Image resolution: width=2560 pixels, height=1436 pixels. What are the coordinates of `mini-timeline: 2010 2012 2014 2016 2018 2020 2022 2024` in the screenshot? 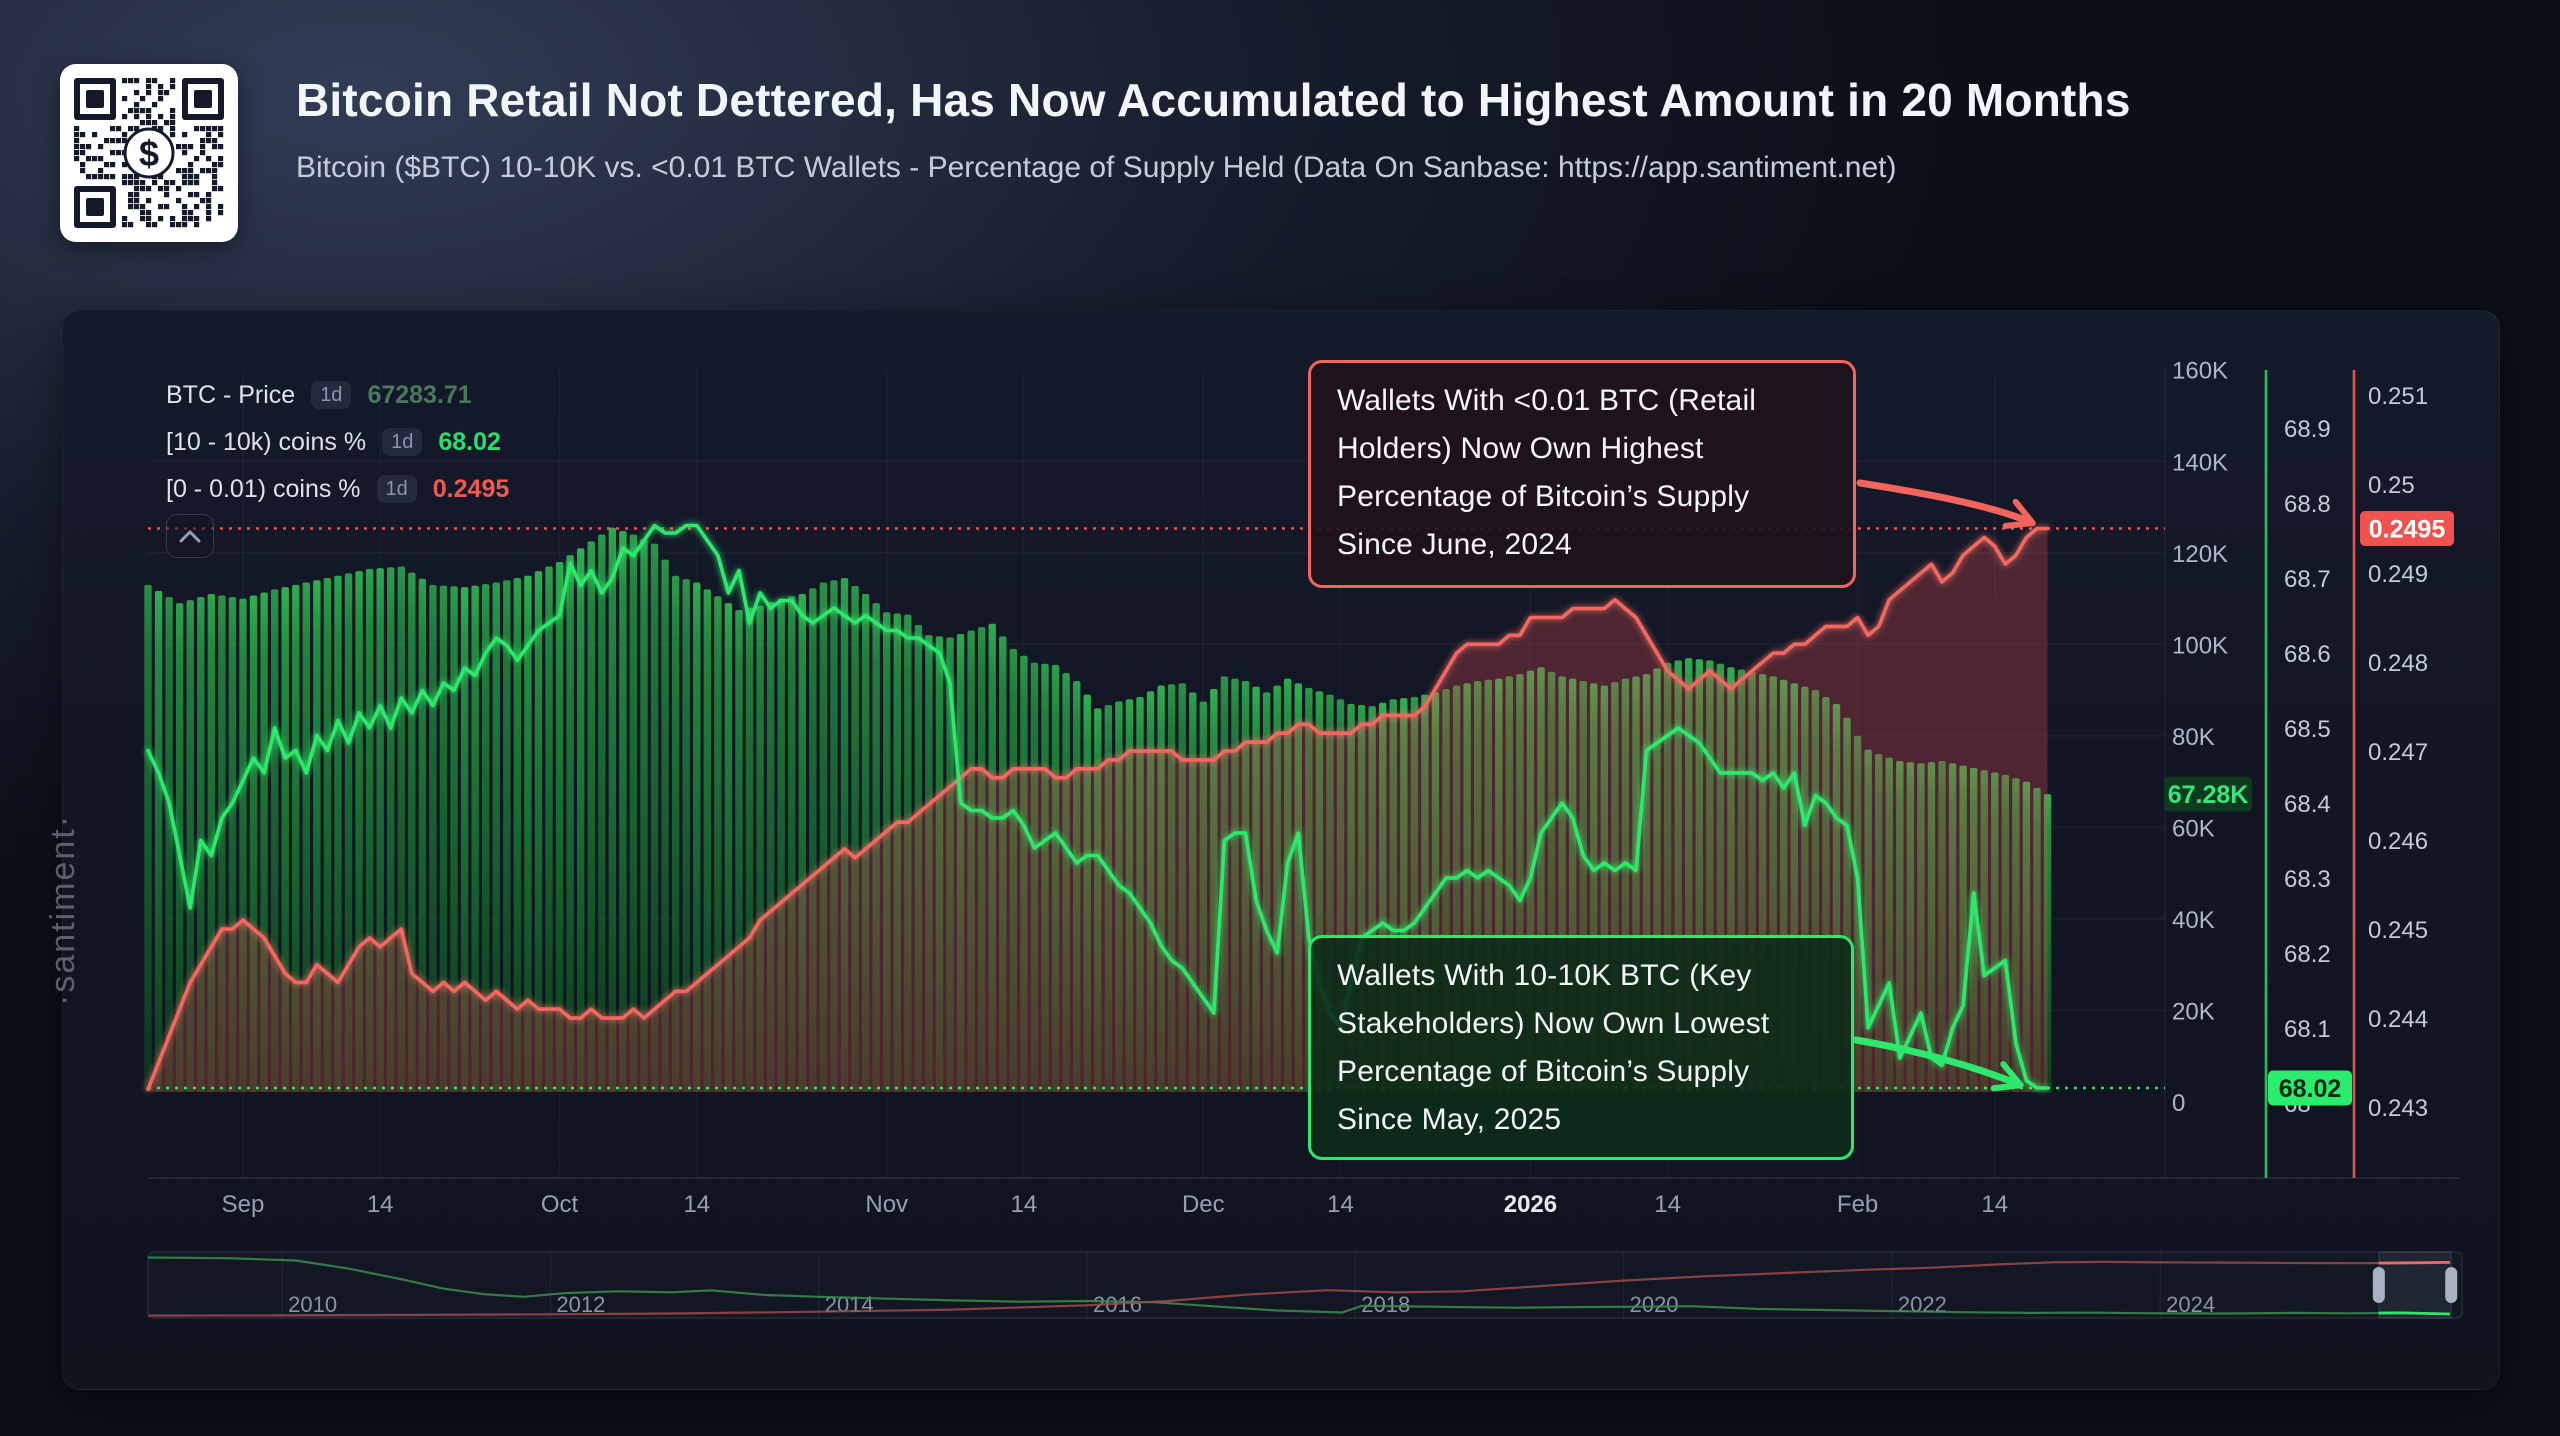 It's located at (1305, 1285).